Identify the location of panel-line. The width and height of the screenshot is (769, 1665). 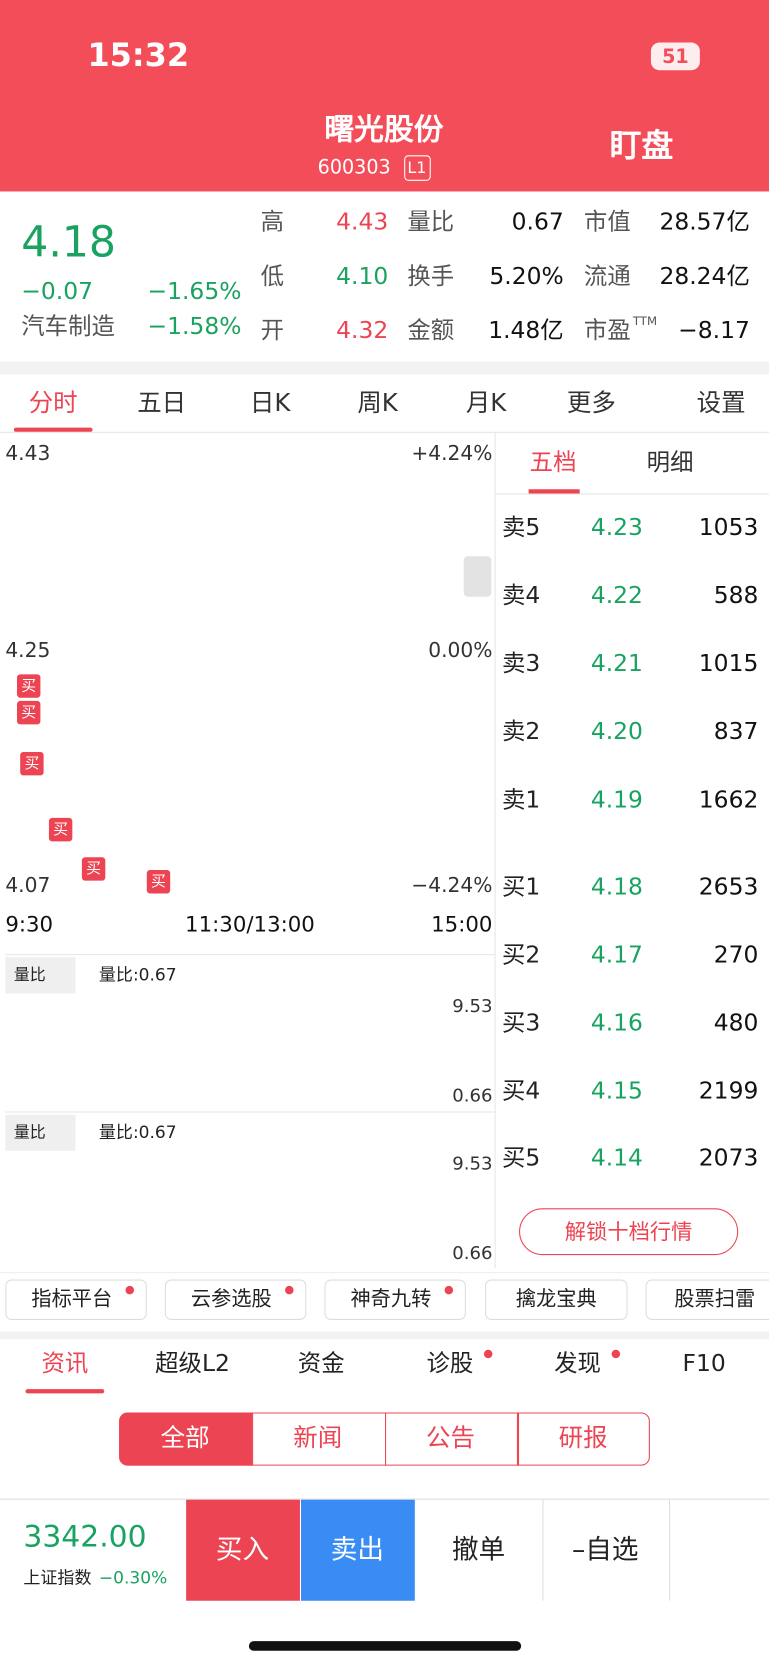
(250, 1112).